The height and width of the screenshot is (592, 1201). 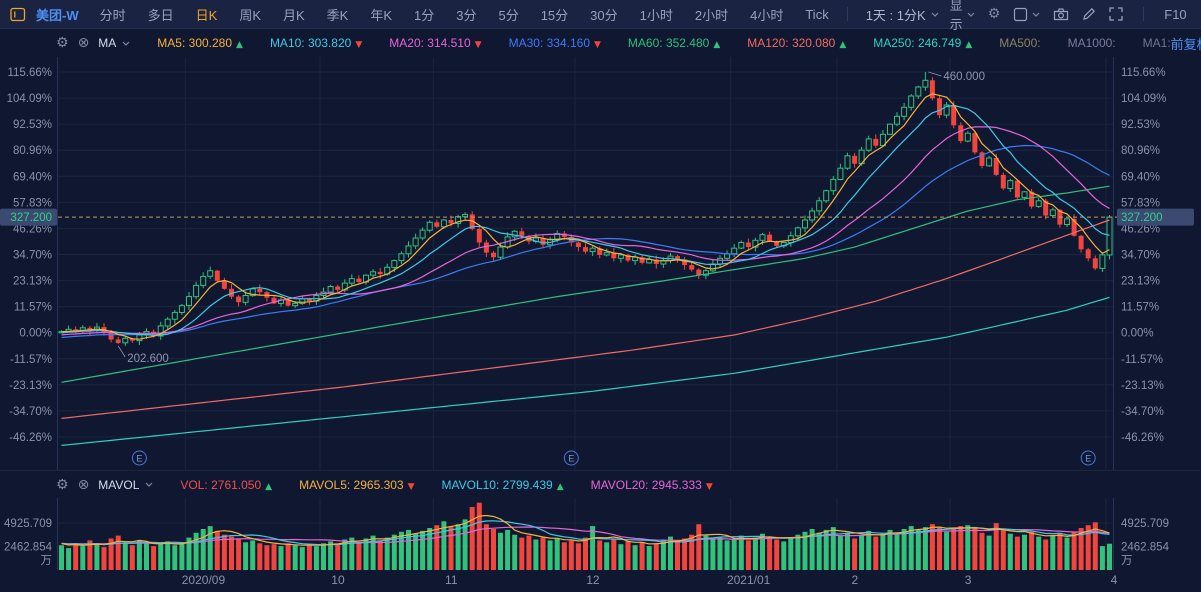 What do you see at coordinates (1020, 43) in the screenshot?
I see `indicator-value-MA500-disabled: MA500:` at bounding box center [1020, 43].